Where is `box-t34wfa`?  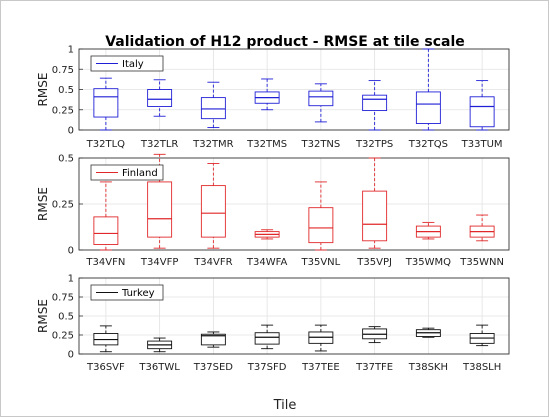 box-t34wfa is located at coordinates (267, 234).